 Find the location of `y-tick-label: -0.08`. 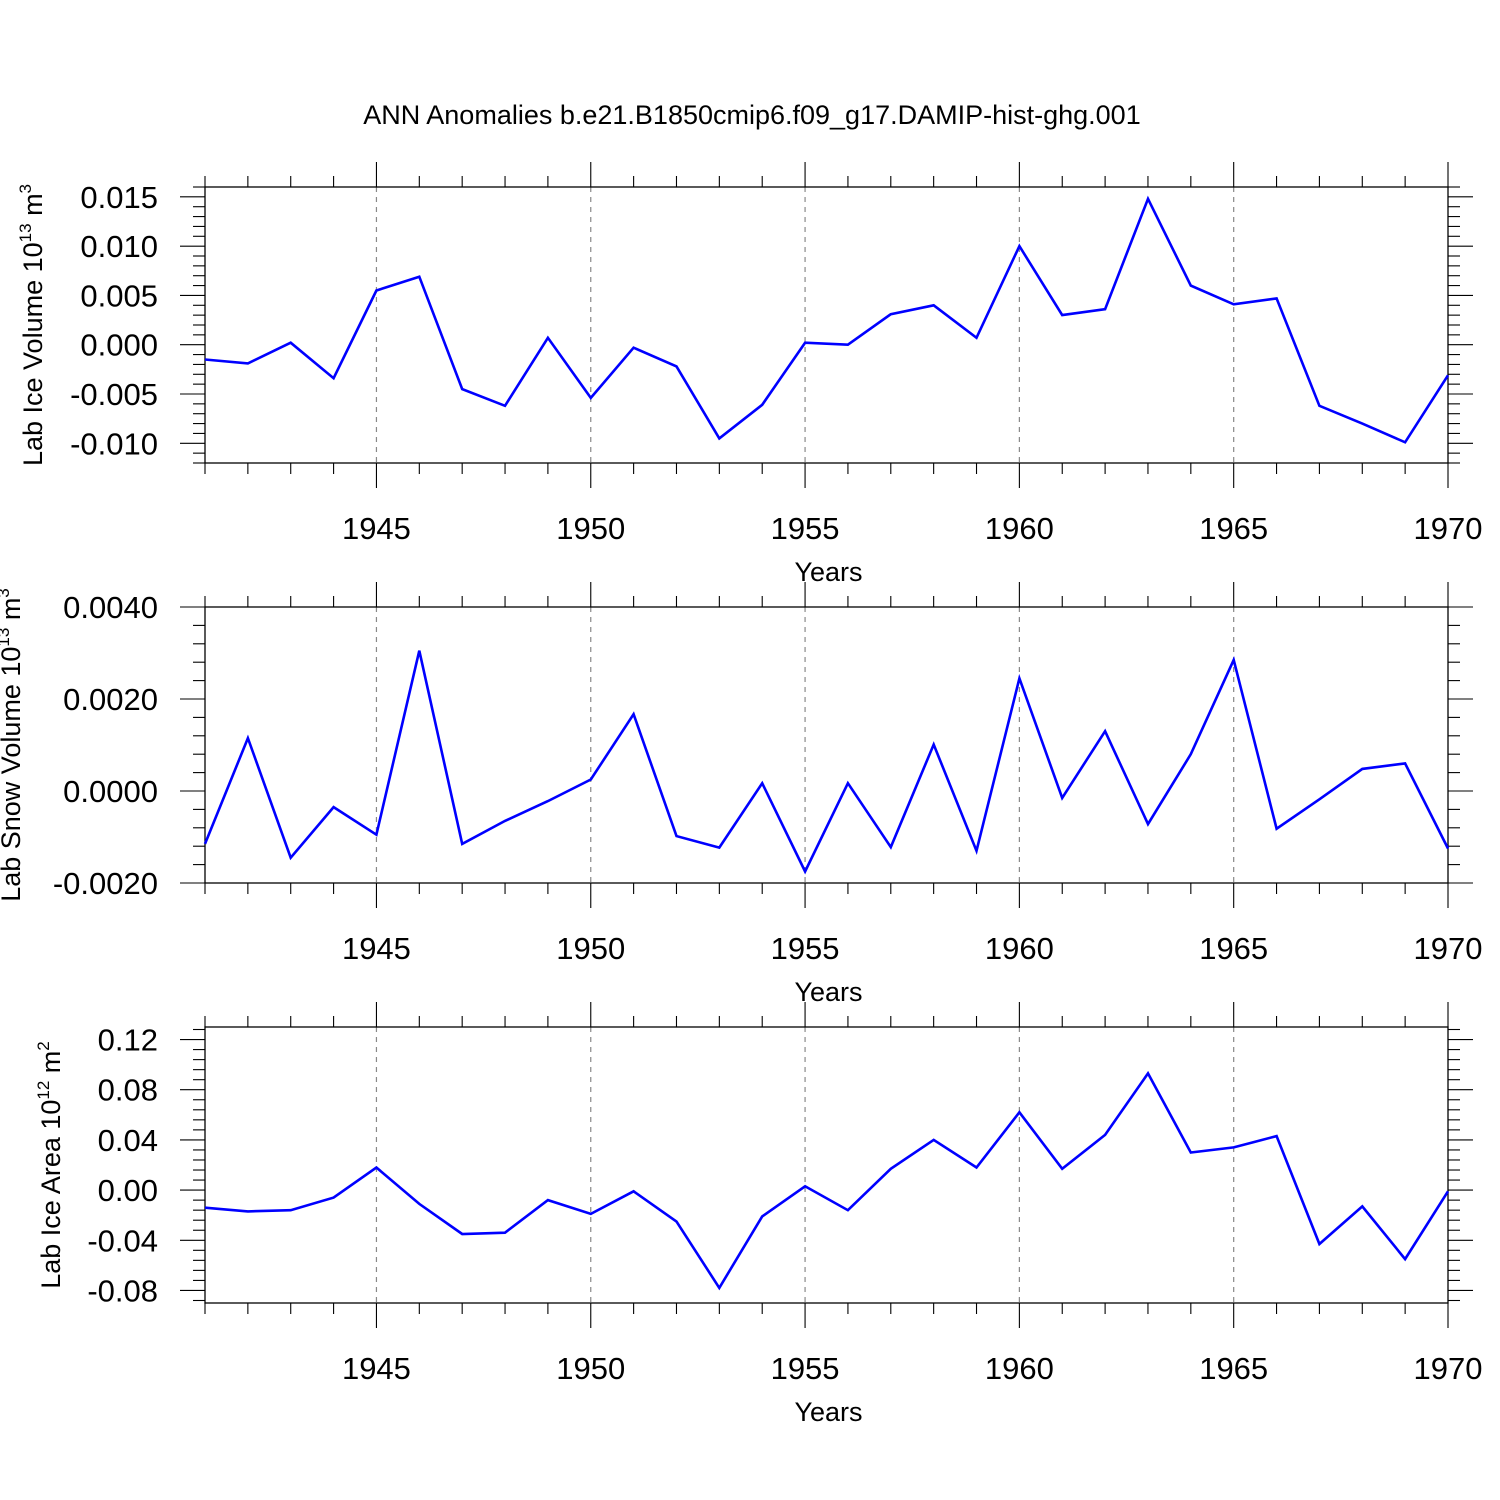

y-tick-label: -0.08 is located at coordinates (122, 1290).